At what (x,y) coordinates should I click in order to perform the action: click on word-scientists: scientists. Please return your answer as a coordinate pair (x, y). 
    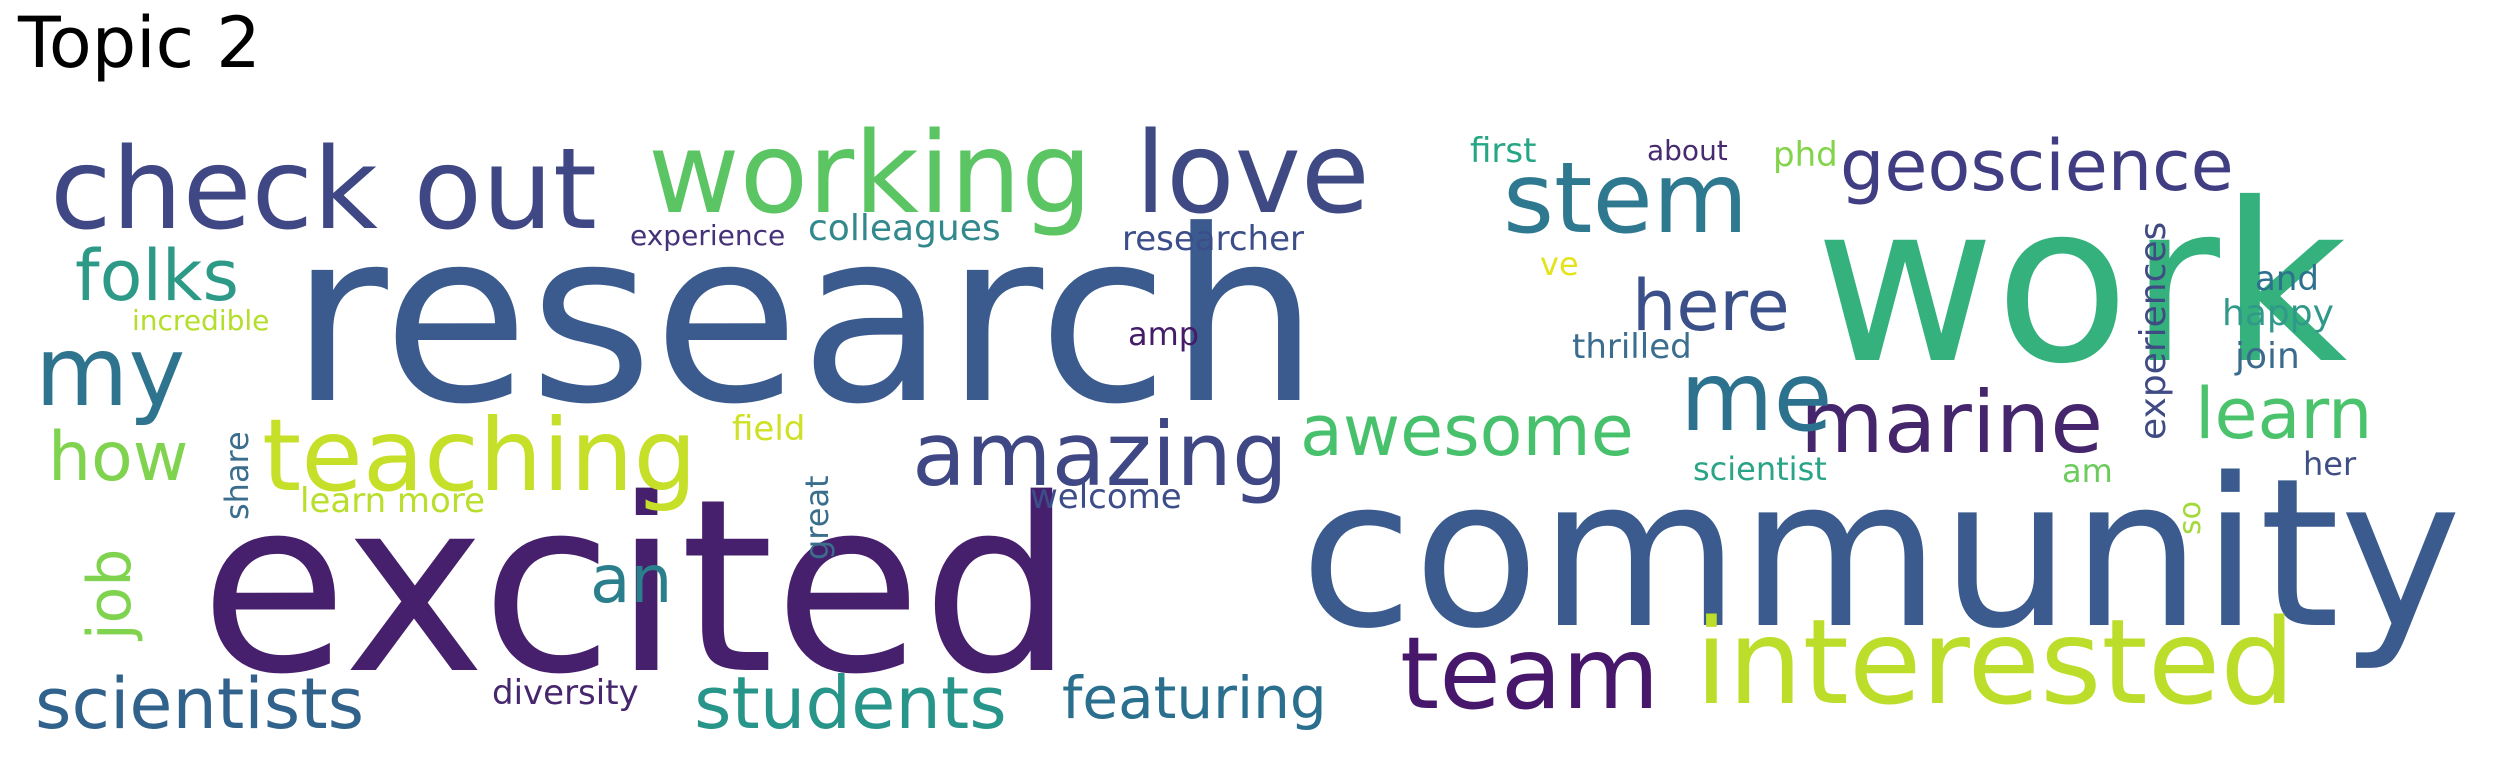
    Looking at the image, I should click on (199, 704).